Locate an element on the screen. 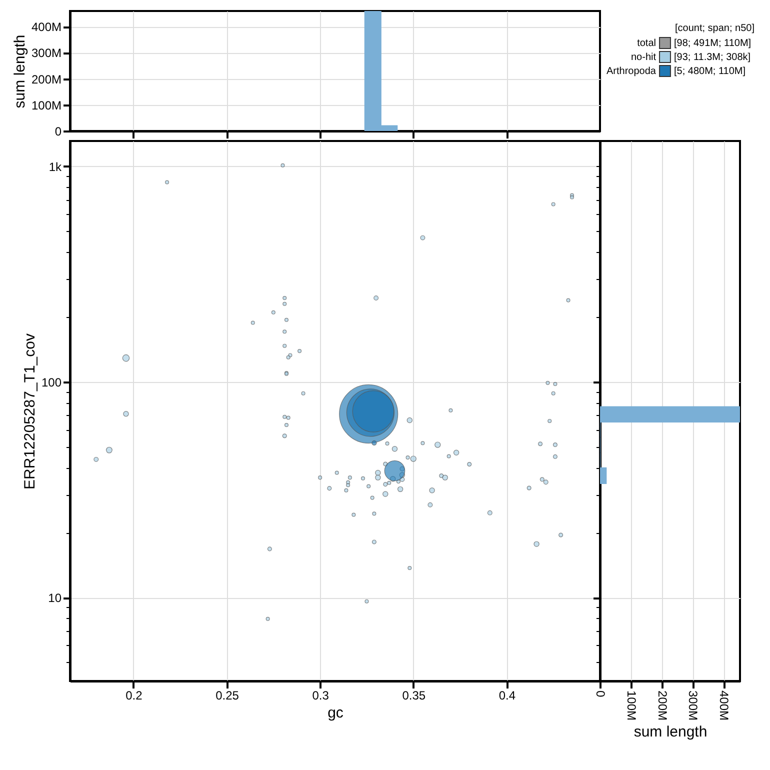 The image size is (770, 770). x-tick-label: 300M is located at coordinates (693, 705).